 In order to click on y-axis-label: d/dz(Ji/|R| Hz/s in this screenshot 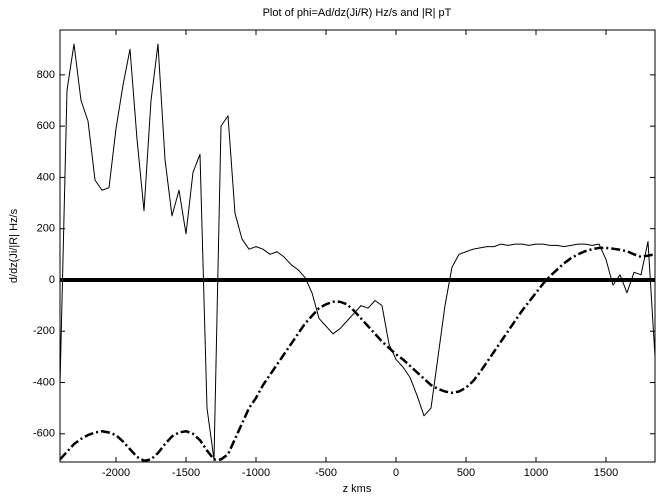, I will do `click(14, 245)`.